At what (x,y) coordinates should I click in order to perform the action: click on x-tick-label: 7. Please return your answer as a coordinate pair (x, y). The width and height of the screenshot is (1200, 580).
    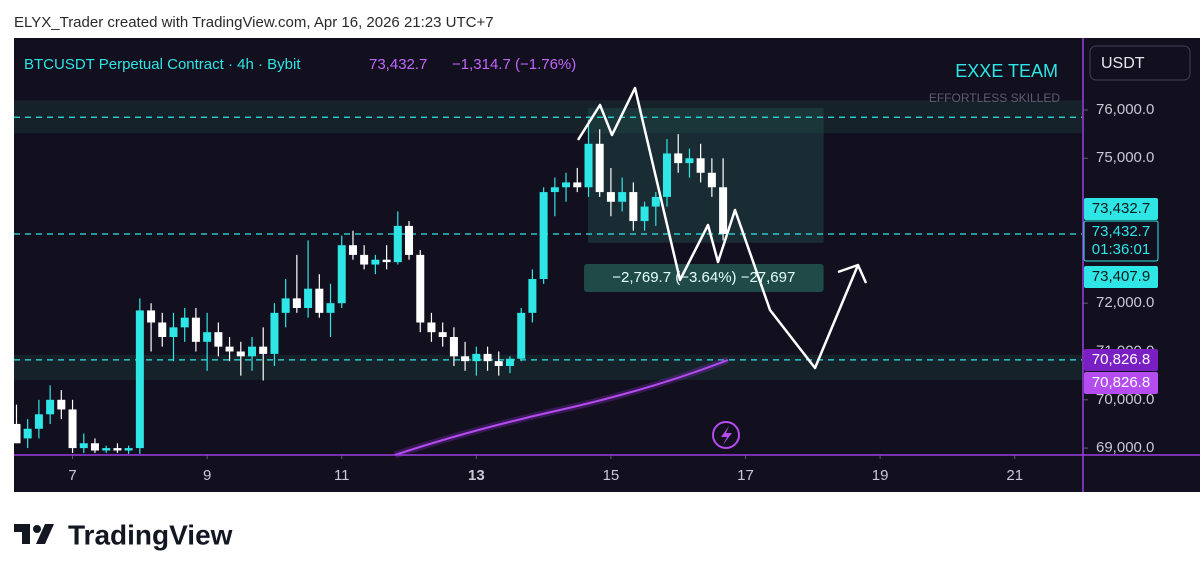
    Looking at the image, I should click on (72, 475).